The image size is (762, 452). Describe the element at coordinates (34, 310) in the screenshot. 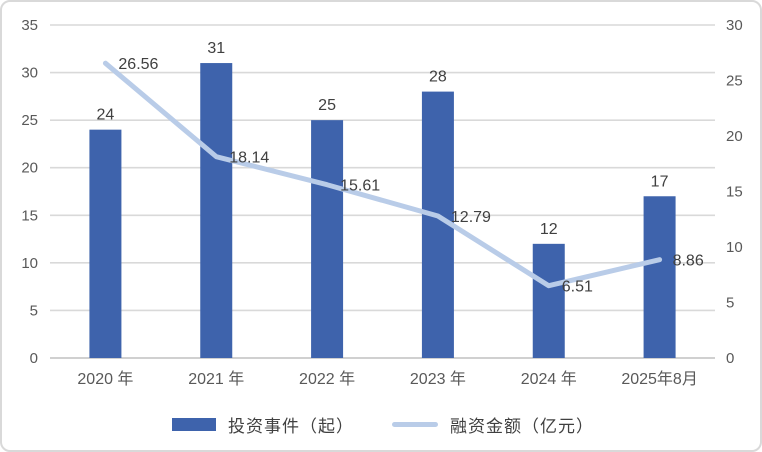

I see `left-axis-tick-label: 5` at that location.